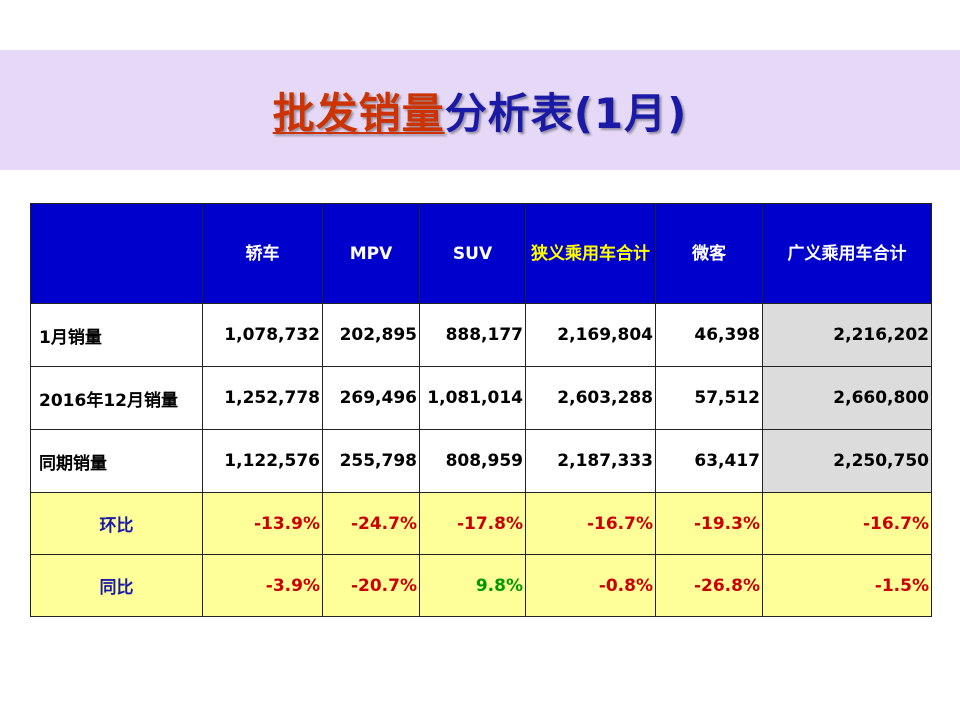 This screenshot has height=720, width=960. What do you see at coordinates (262, 523) in the screenshot?
I see `ratio-cell: -13.9%` at bounding box center [262, 523].